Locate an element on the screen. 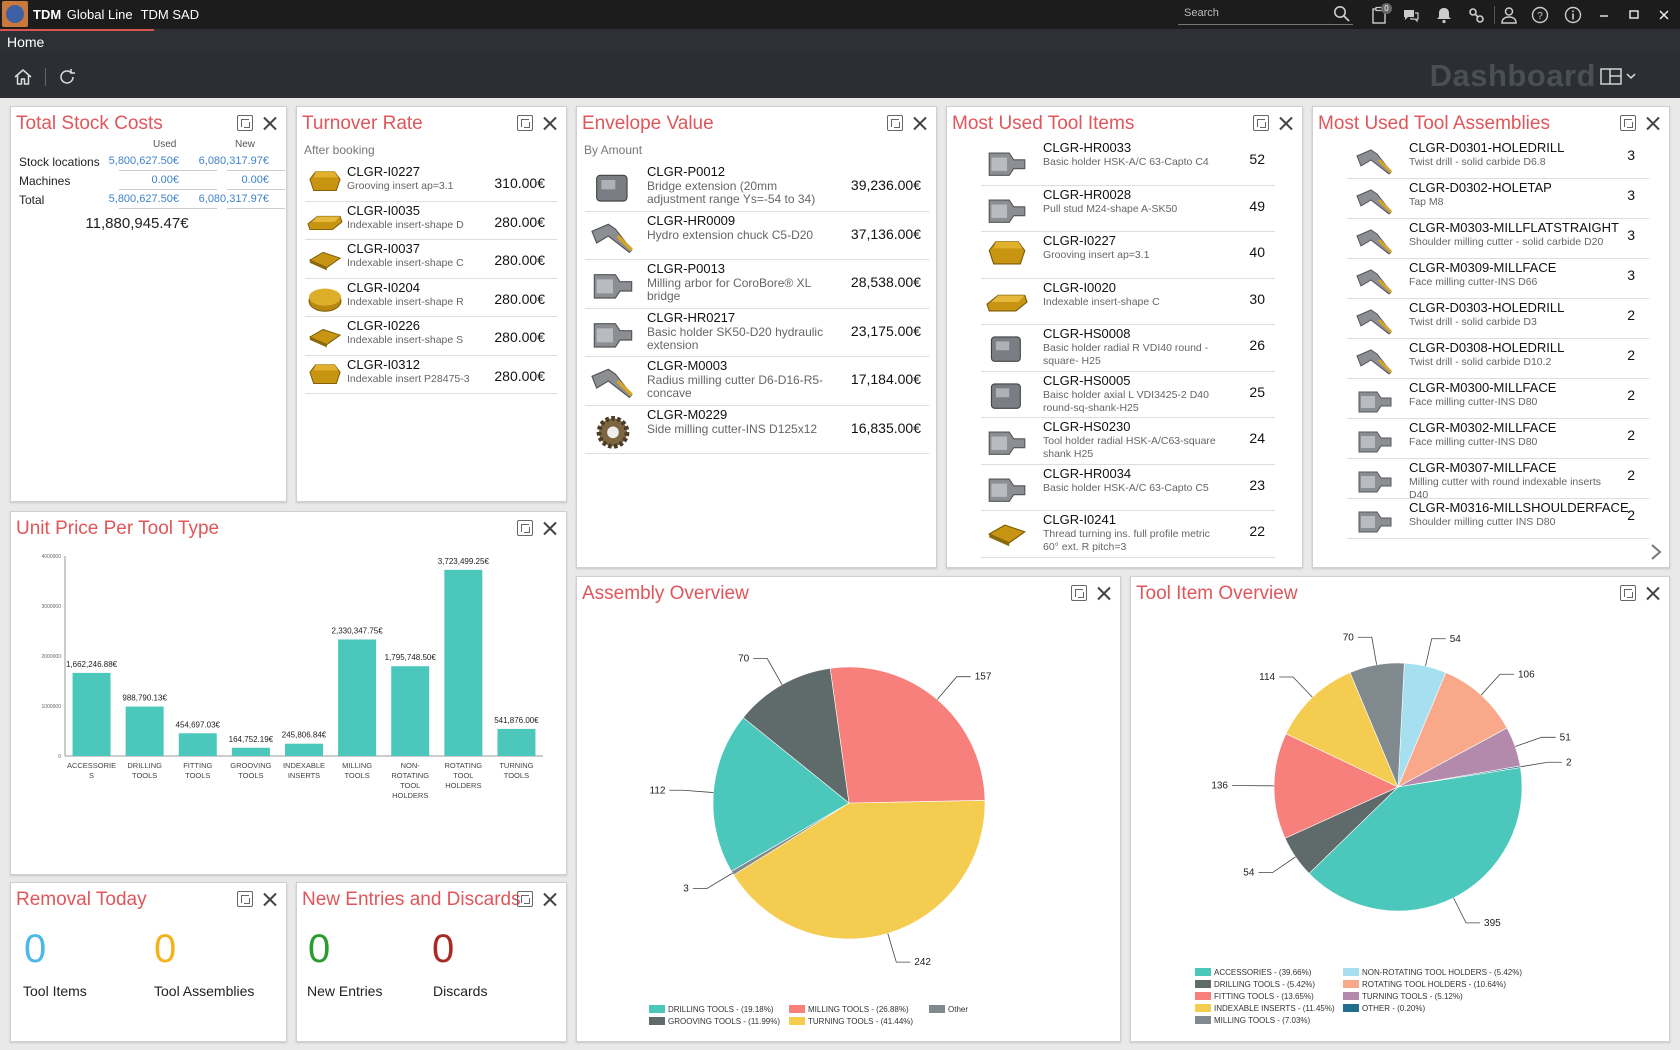  item-code: CLGR-HS0008 is located at coordinates (1087, 333).